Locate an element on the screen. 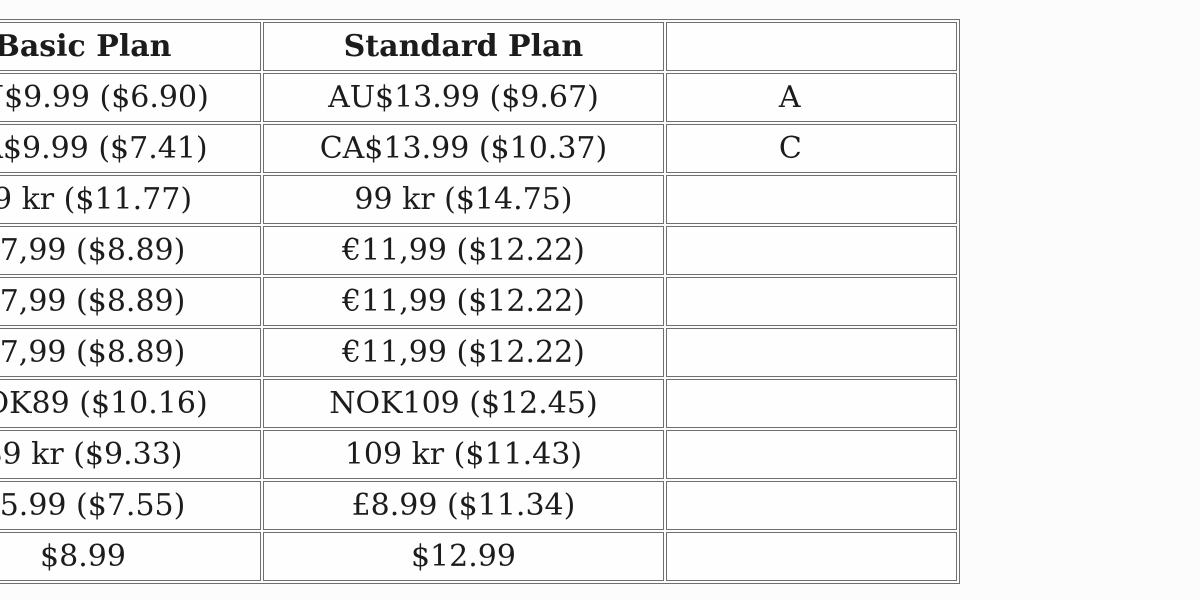  table-row: 89 kr ($9.33) 109 kr ($11.43) is located at coordinates (478, 454).